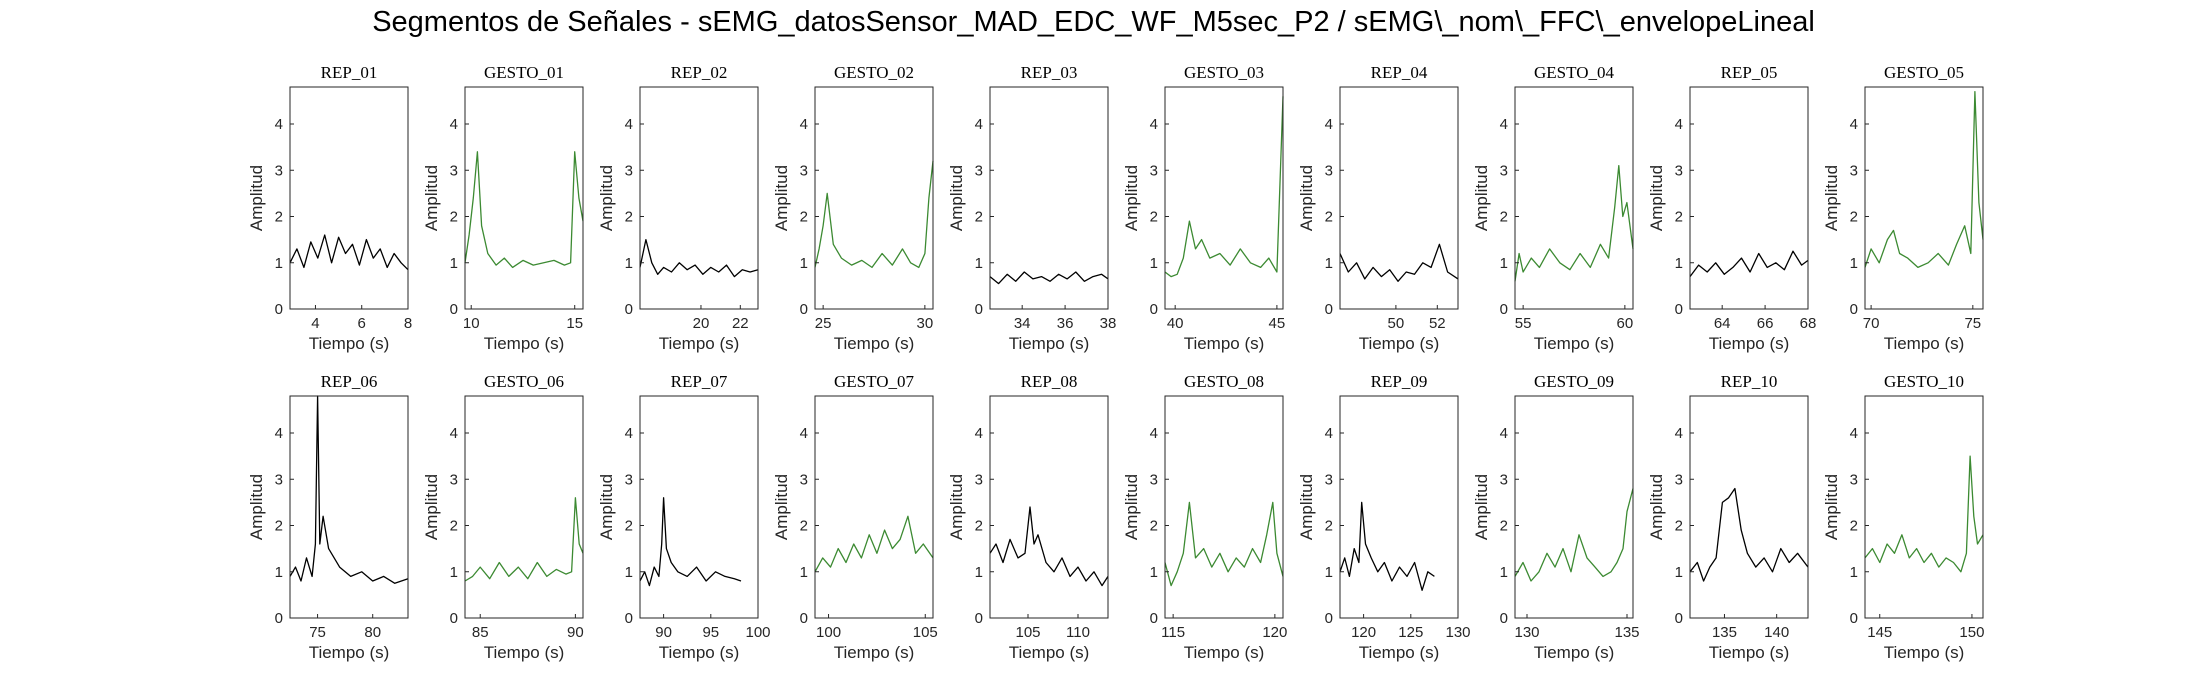 This screenshot has width=2187, height=688. What do you see at coordinates (1384, 517) in the screenshot?
I see `subplot: REP_09 0 1 2 3 4 120 125 130 Tiempo (s) Amplitud` at bounding box center [1384, 517].